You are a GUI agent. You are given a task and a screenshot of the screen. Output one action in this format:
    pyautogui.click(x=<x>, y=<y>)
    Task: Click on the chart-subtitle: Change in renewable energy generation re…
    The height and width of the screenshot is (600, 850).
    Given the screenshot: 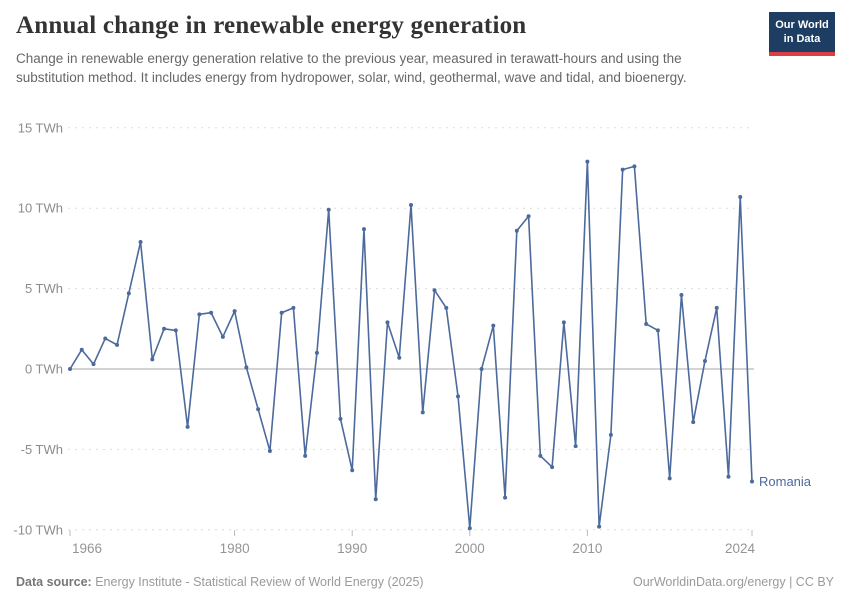 What is the action you would take?
    pyautogui.click(x=351, y=68)
    